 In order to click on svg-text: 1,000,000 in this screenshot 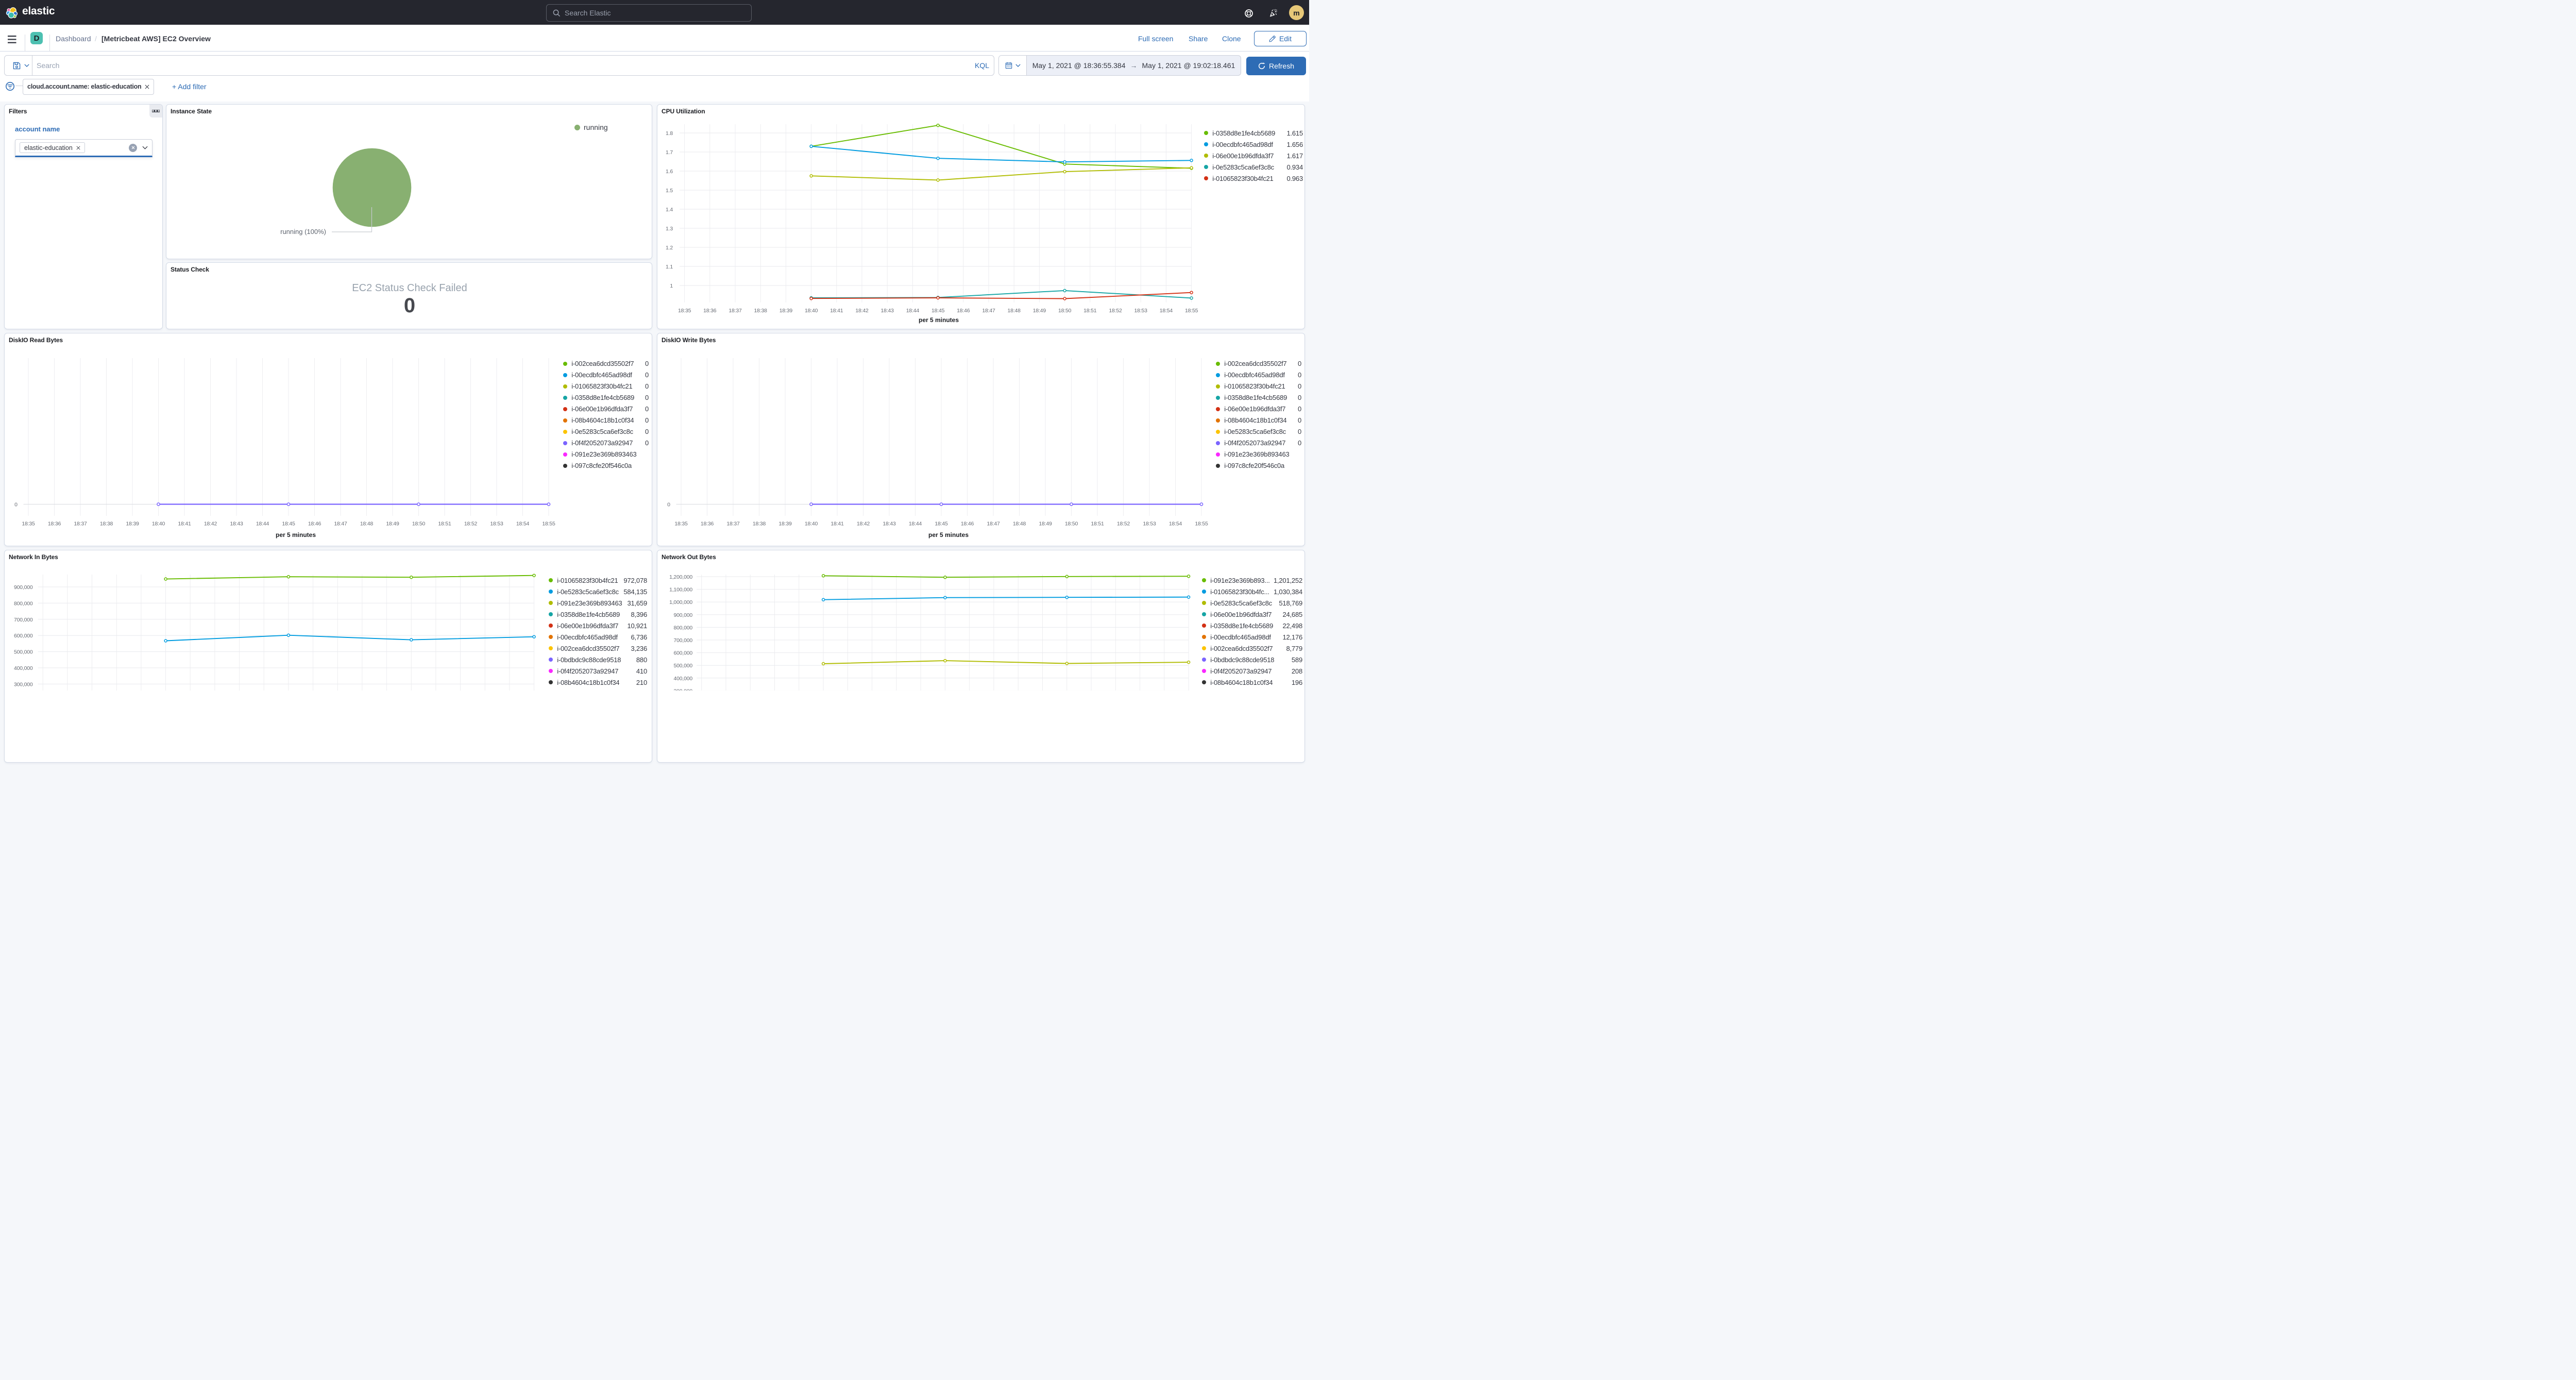, I will do `click(680, 602)`.